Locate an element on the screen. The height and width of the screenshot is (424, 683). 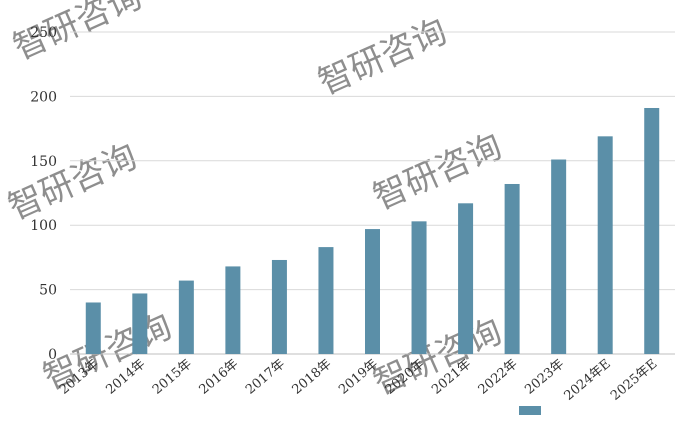
x-tick-label: 2024年E is located at coordinates (588, 380).